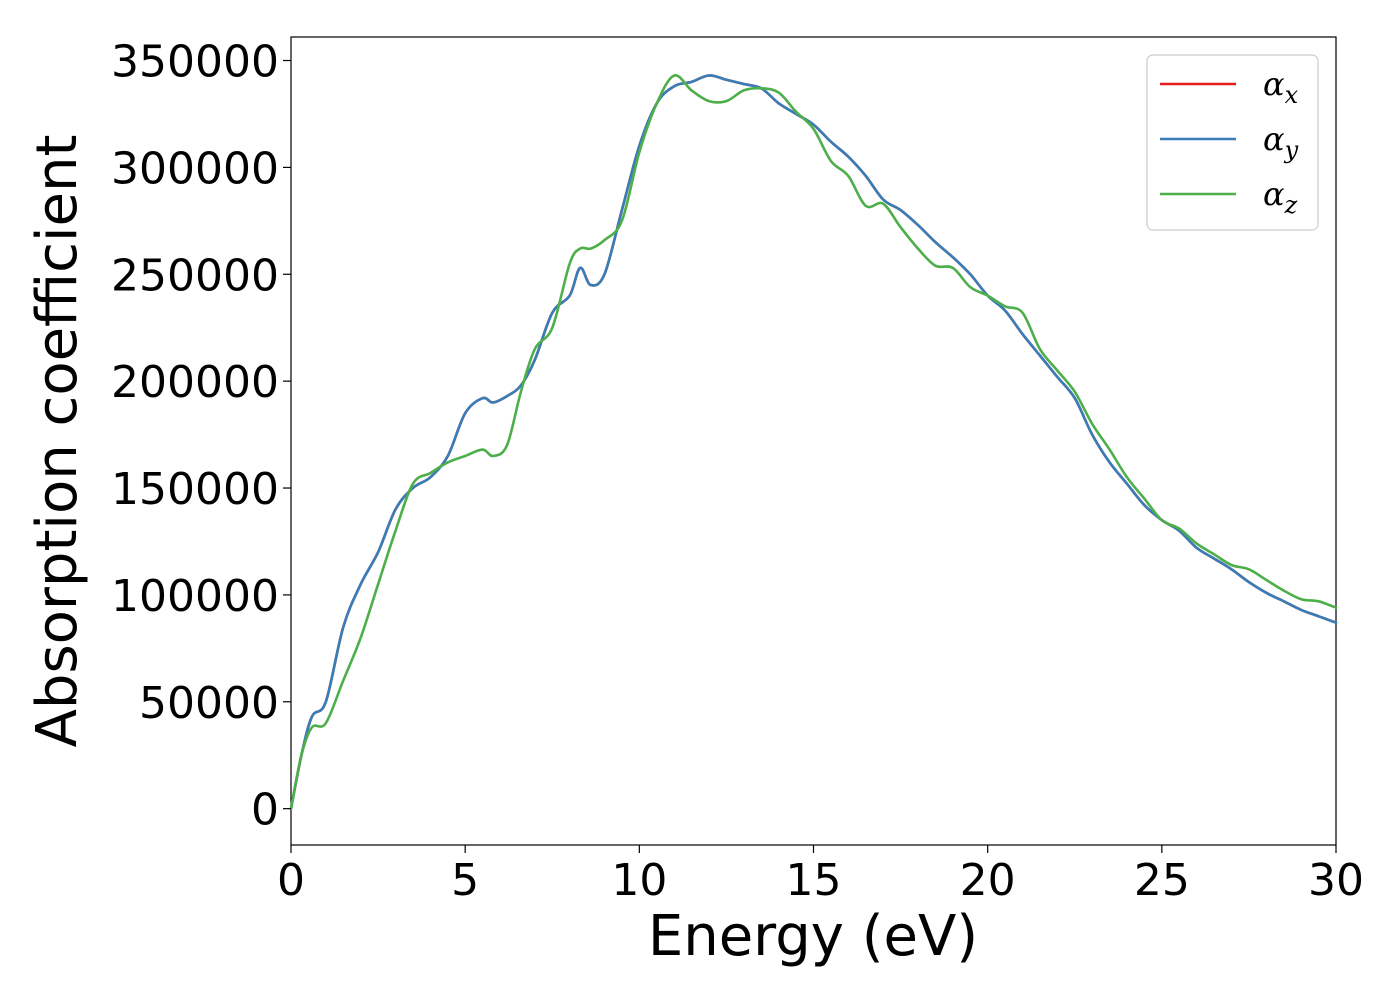  What do you see at coordinates (195, 489) in the screenshot?
I see `y-tick-label: 150000` at bounding box center [195, 489].